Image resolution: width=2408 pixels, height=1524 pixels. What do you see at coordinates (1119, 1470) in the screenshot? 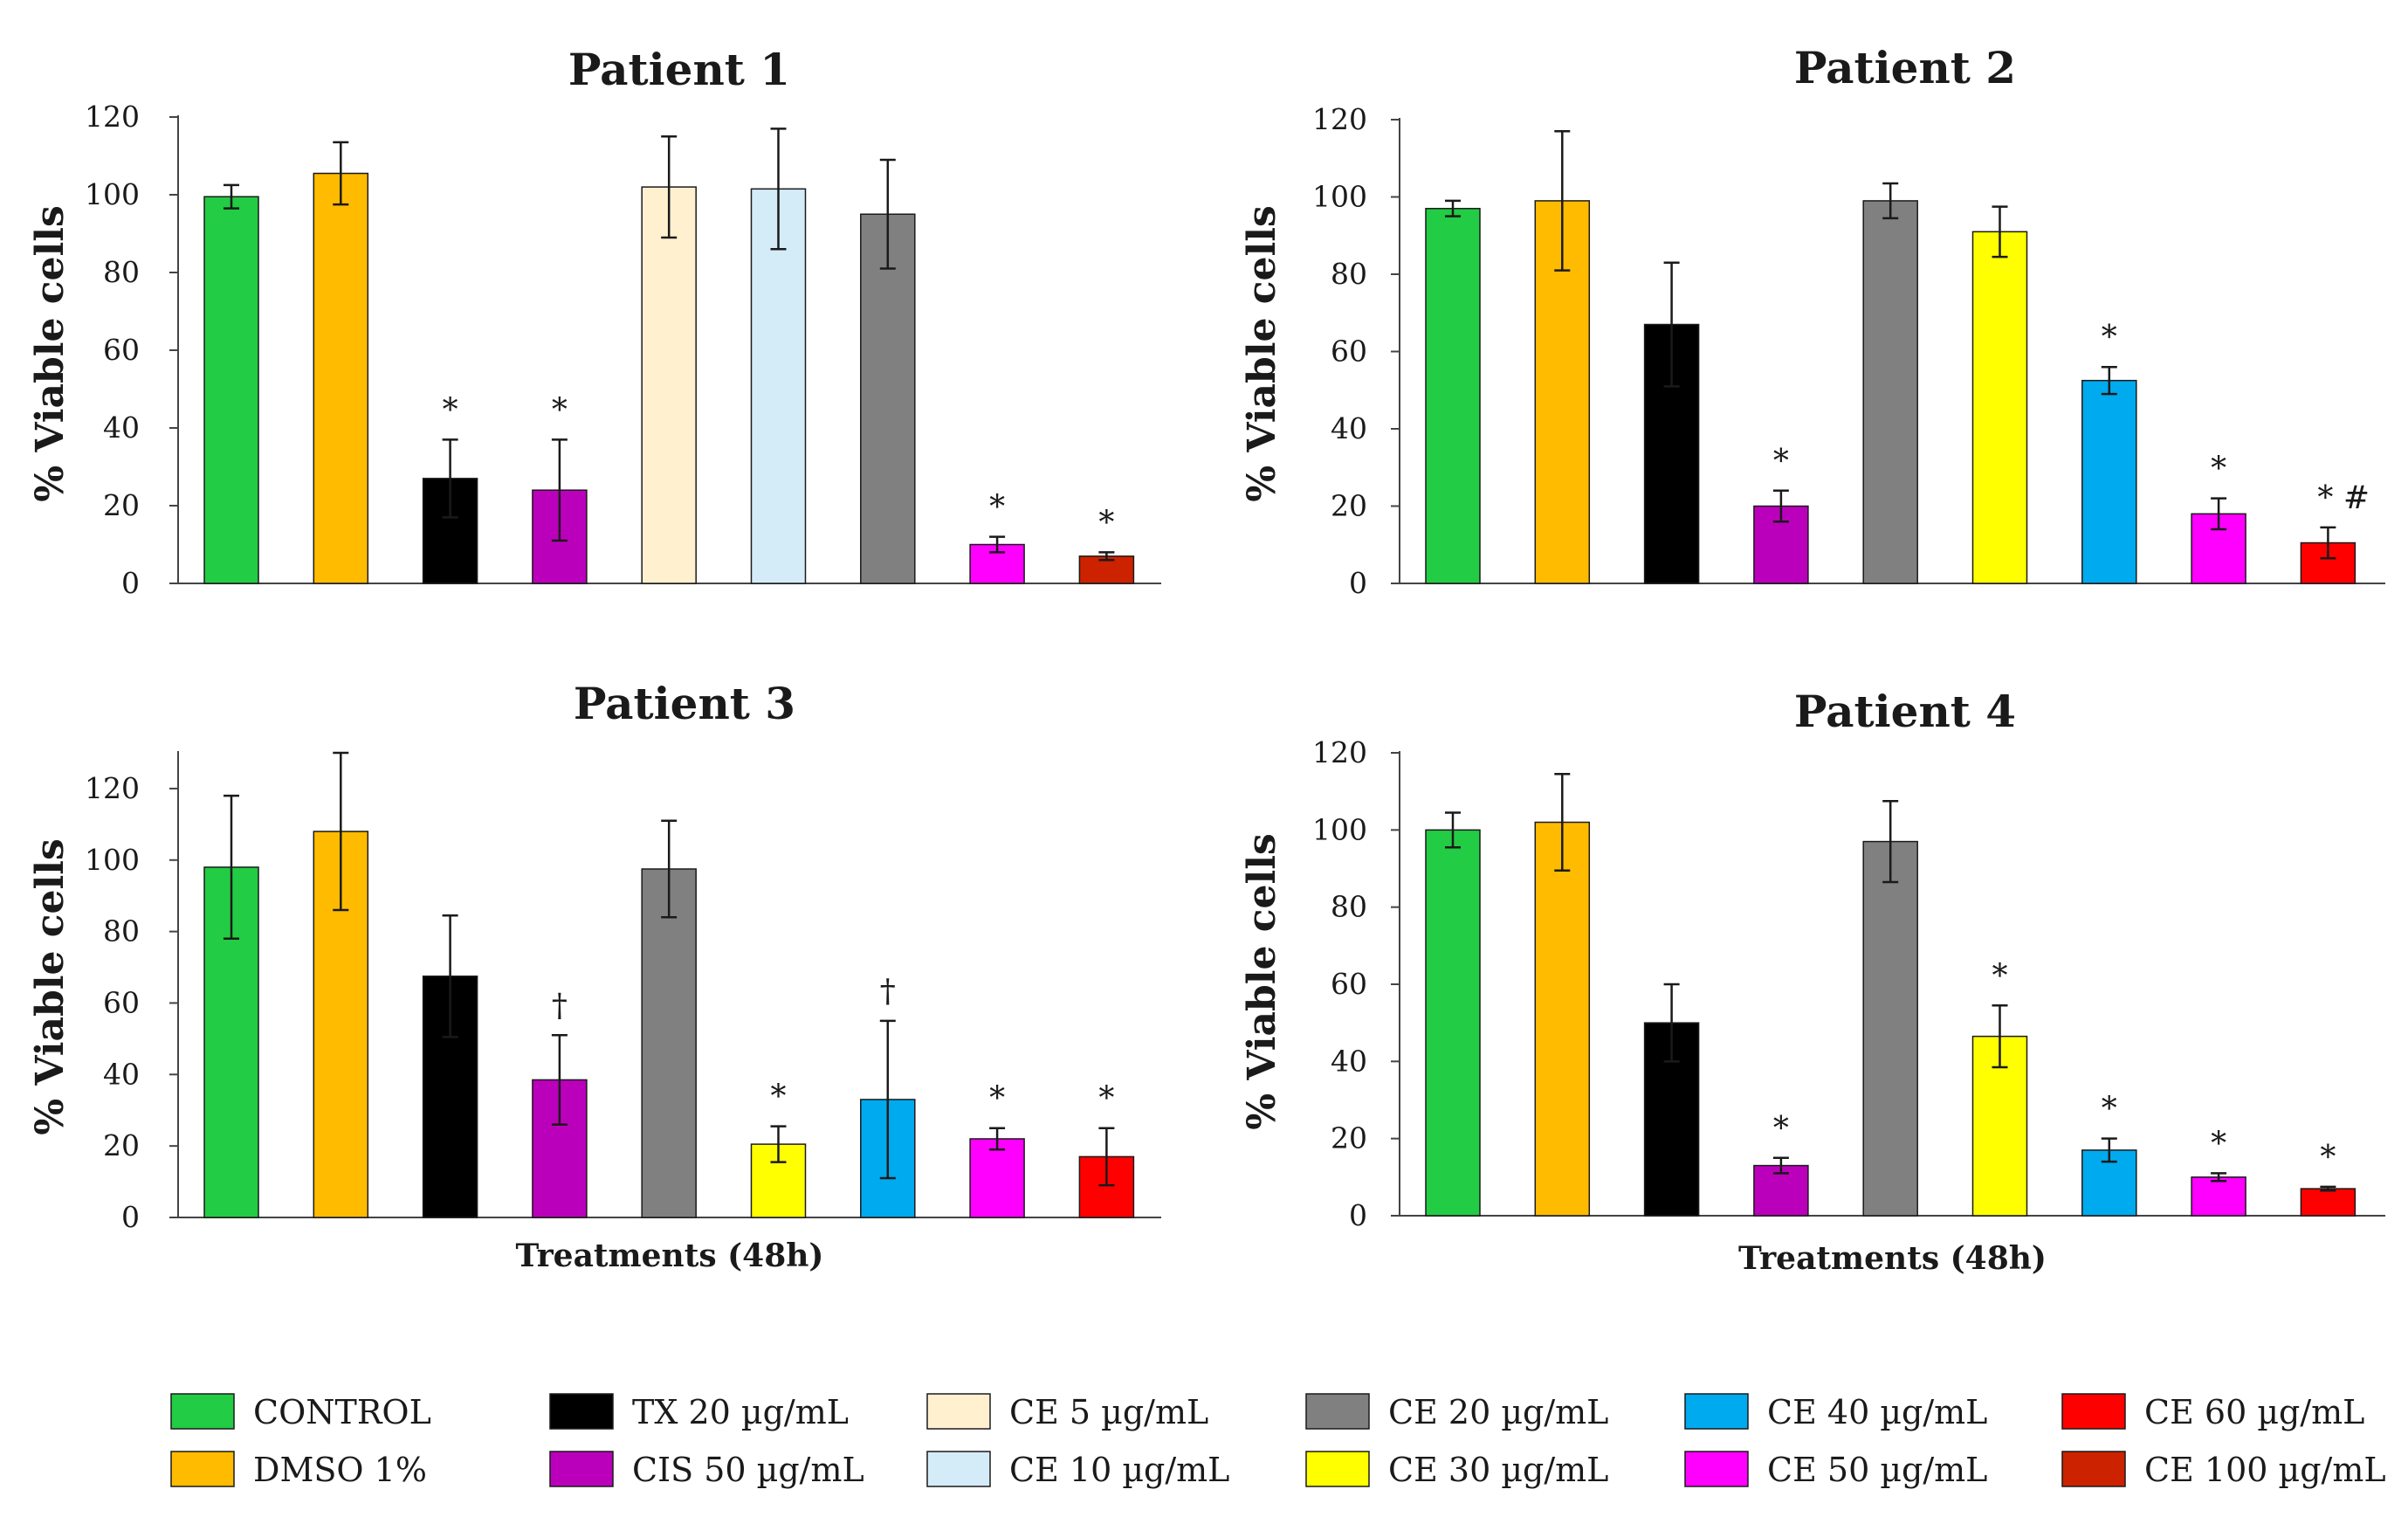
I see `legend-label: CE 10 µg/mL` at bounding box center [1119, 1470].